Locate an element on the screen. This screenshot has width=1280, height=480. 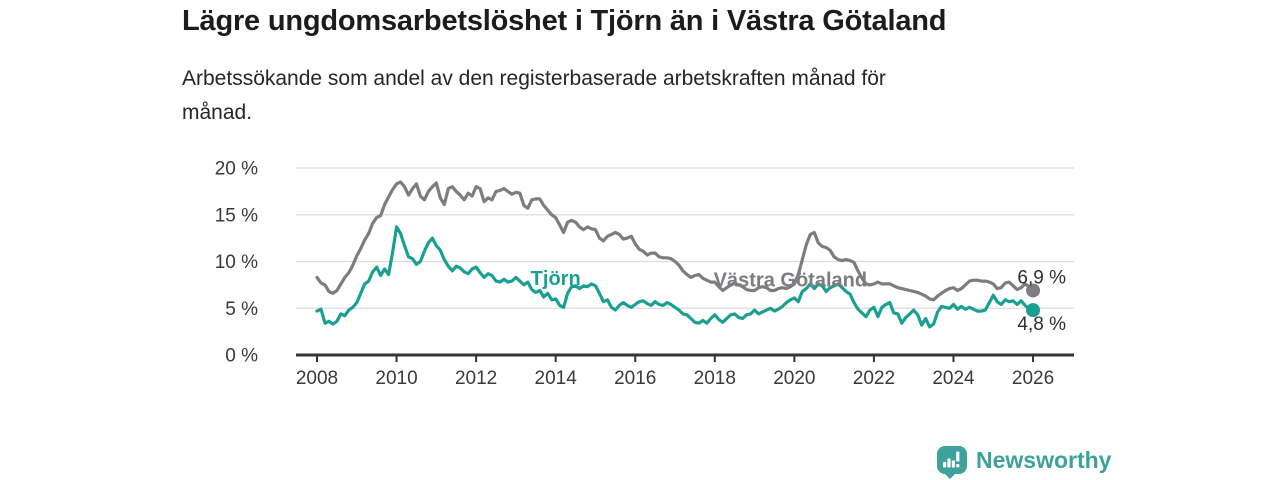
tjorn-series-label: Tjörn is located at coordinates (556, 279).